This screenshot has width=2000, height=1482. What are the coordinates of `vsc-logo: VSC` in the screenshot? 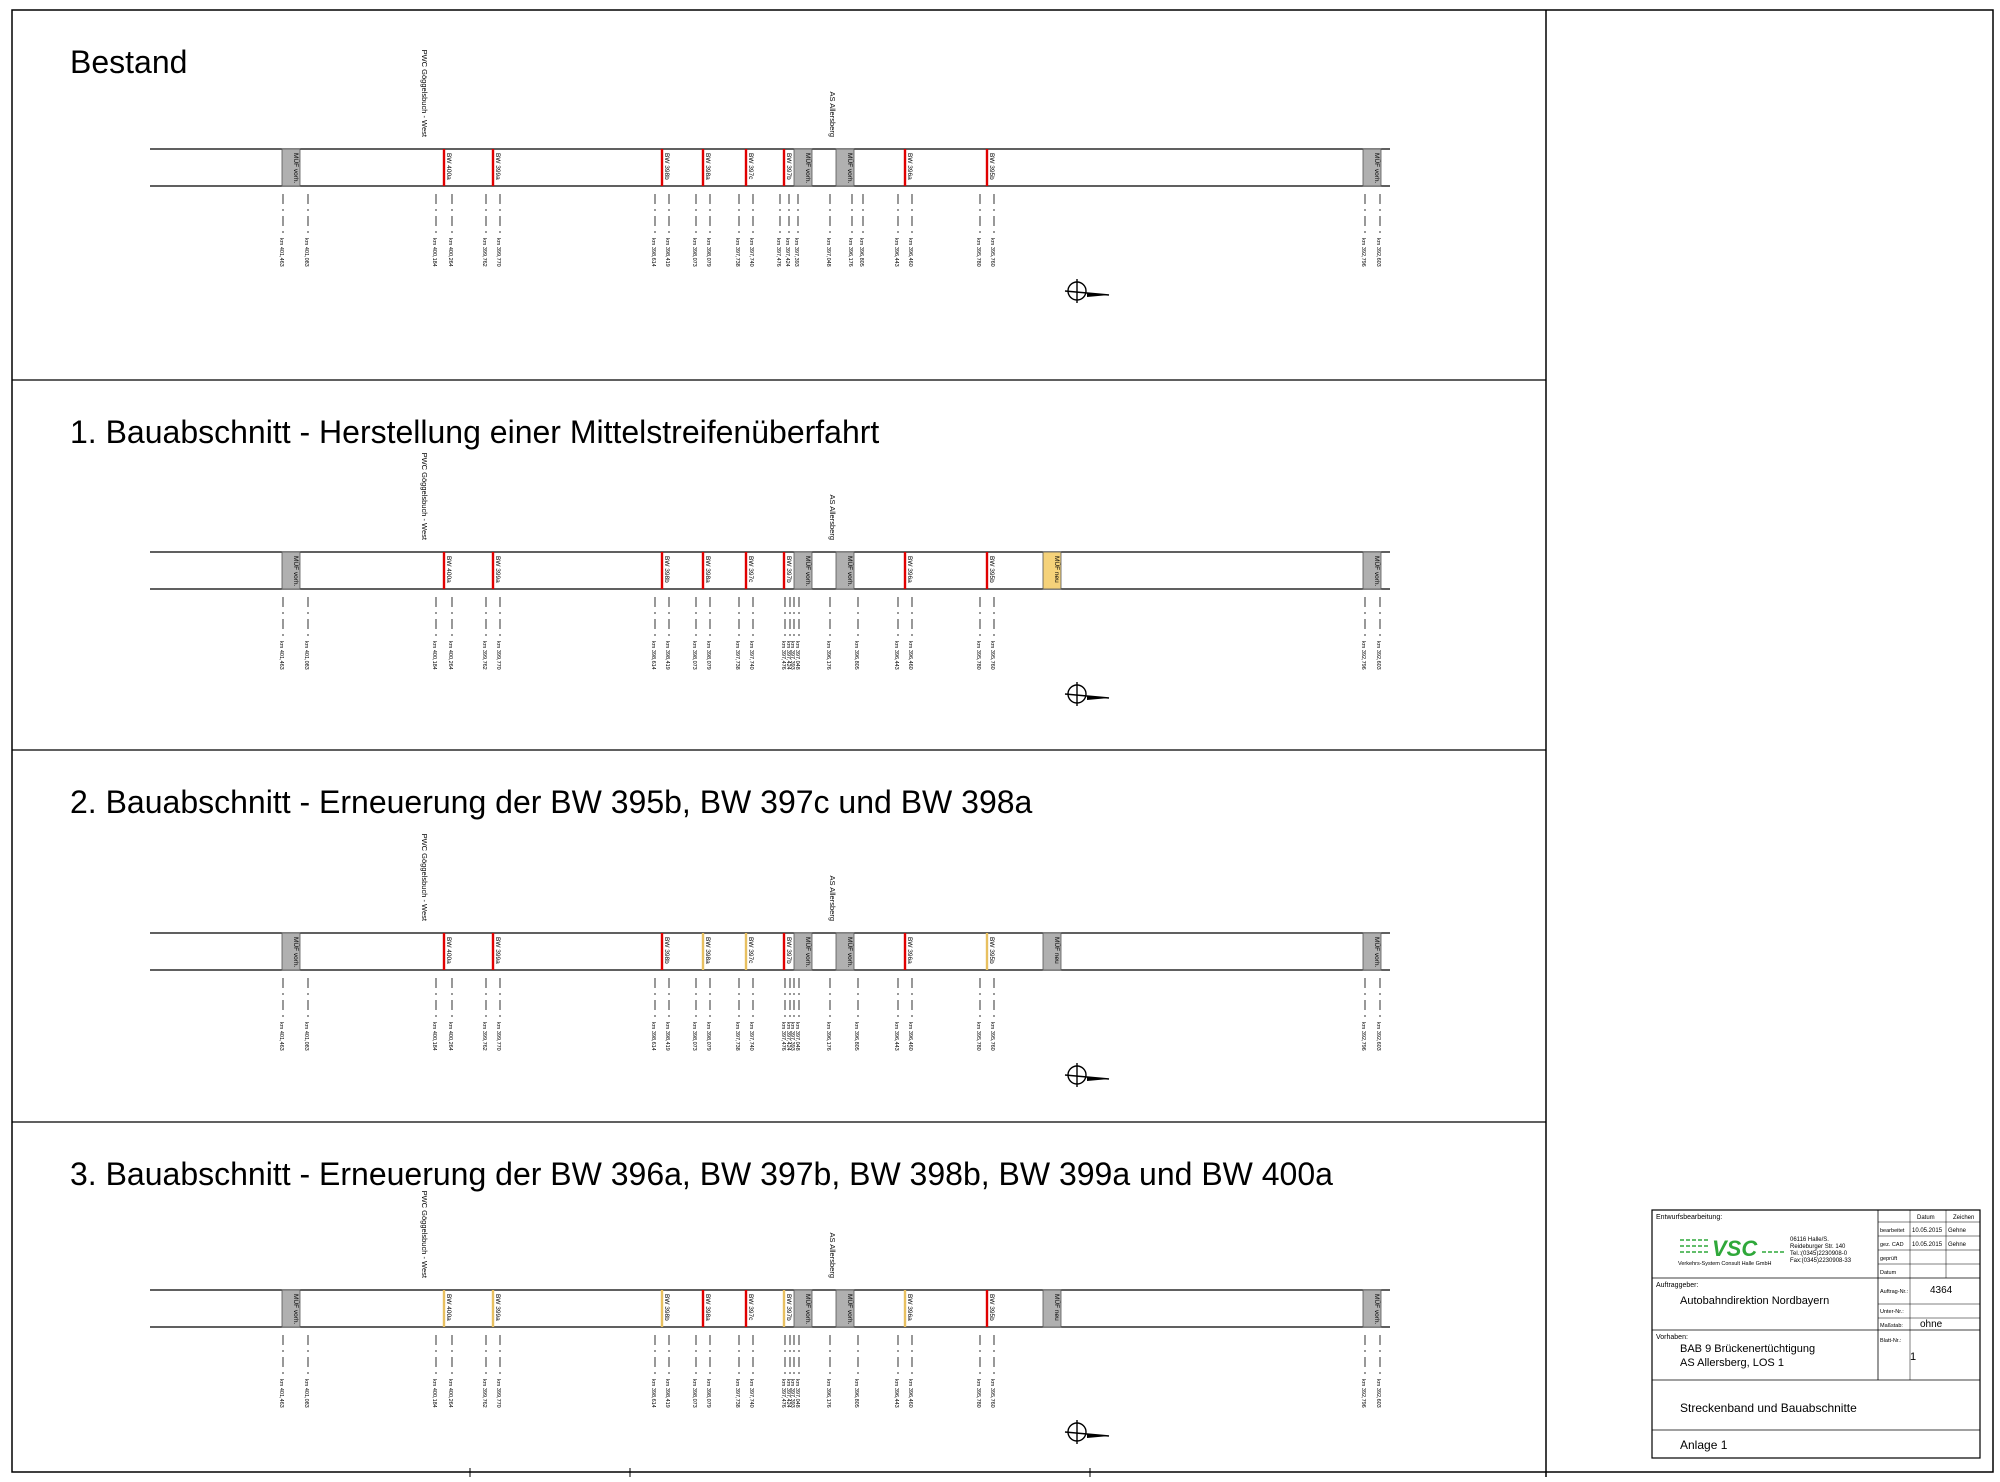 It's located at (1732, 1248).